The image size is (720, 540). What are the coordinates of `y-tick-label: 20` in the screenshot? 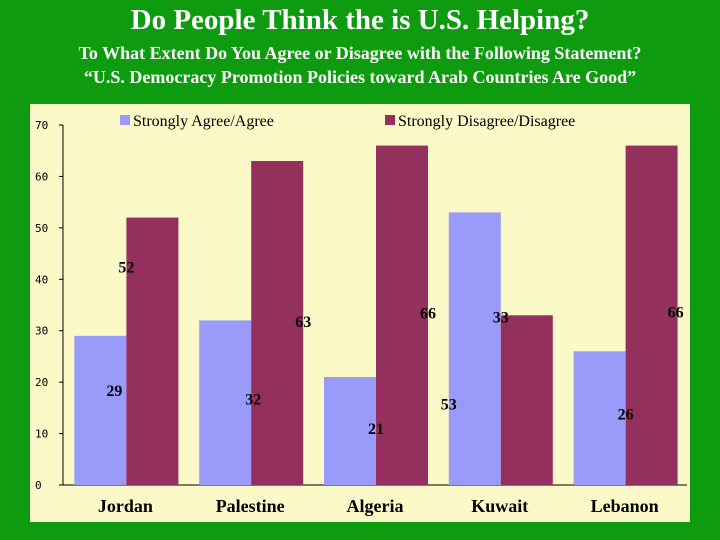 It's located at (41, 382).